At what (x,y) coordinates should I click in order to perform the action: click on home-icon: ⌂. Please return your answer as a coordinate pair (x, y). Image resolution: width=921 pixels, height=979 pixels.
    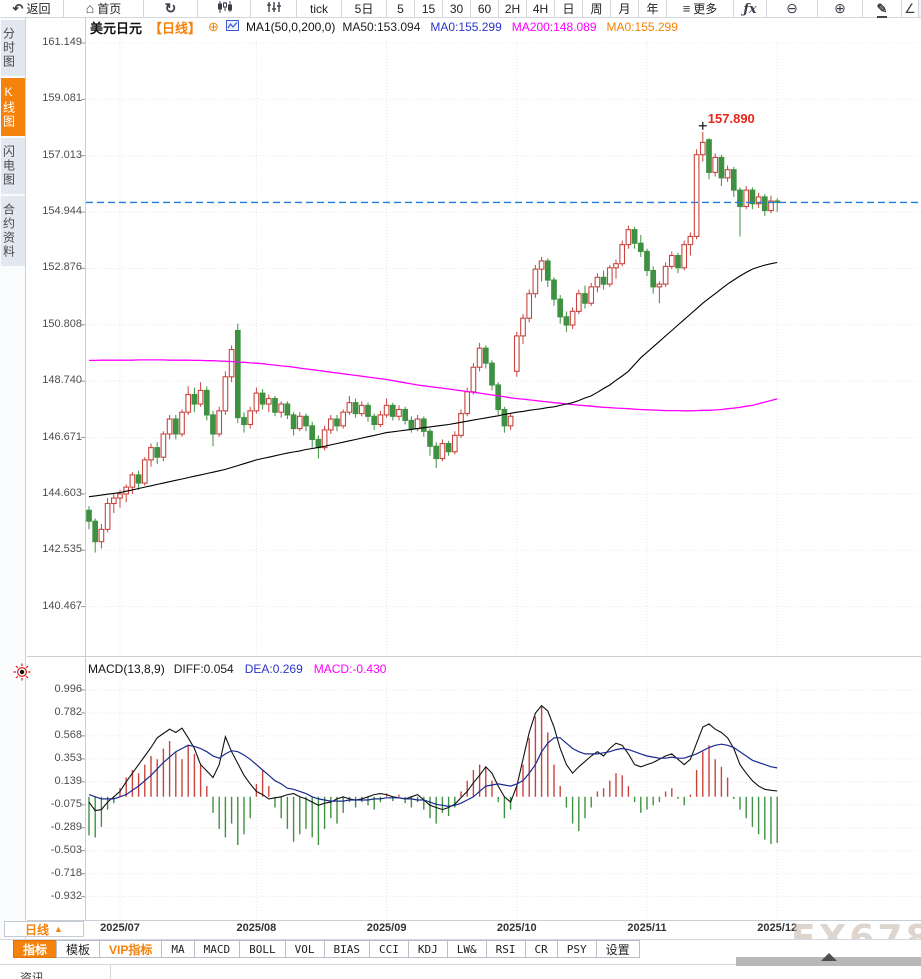
    Looking at the image, I should click on (90, 8).